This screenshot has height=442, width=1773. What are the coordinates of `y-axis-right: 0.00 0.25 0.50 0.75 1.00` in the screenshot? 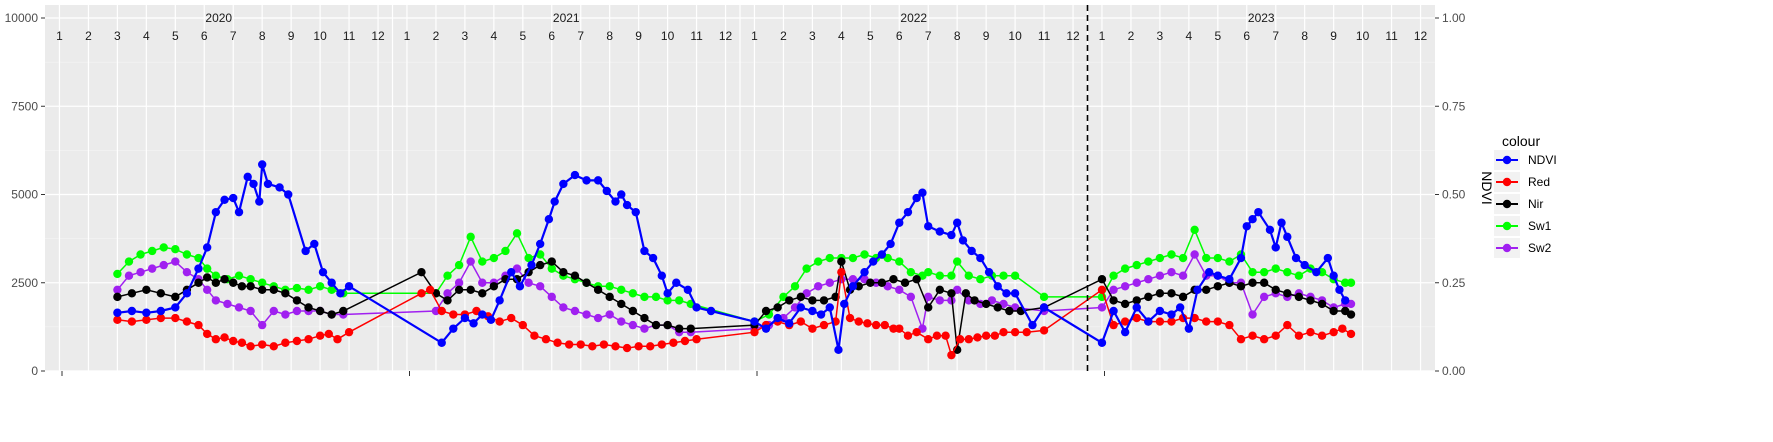 It's located at (1450, 194).